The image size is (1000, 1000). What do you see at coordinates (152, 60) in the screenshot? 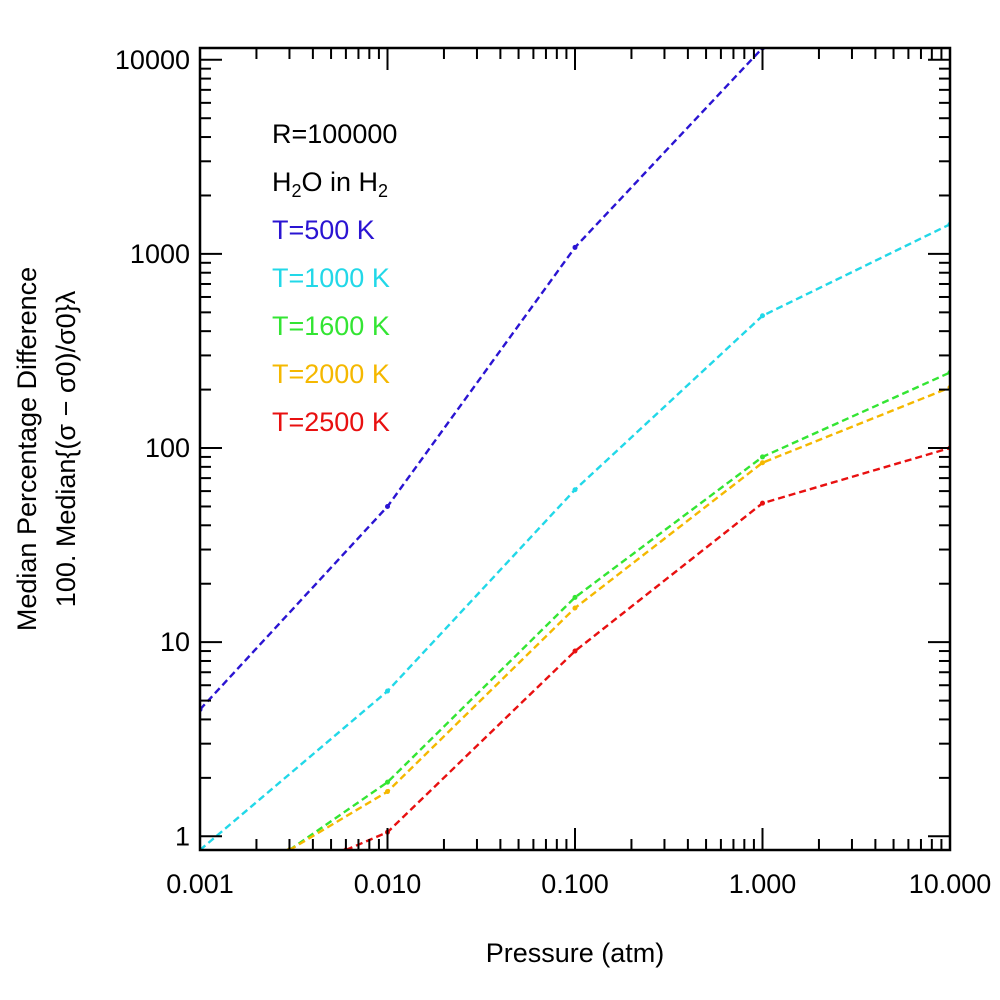
I see `y-tick-label: 10000` at bounding box center [152, 60].